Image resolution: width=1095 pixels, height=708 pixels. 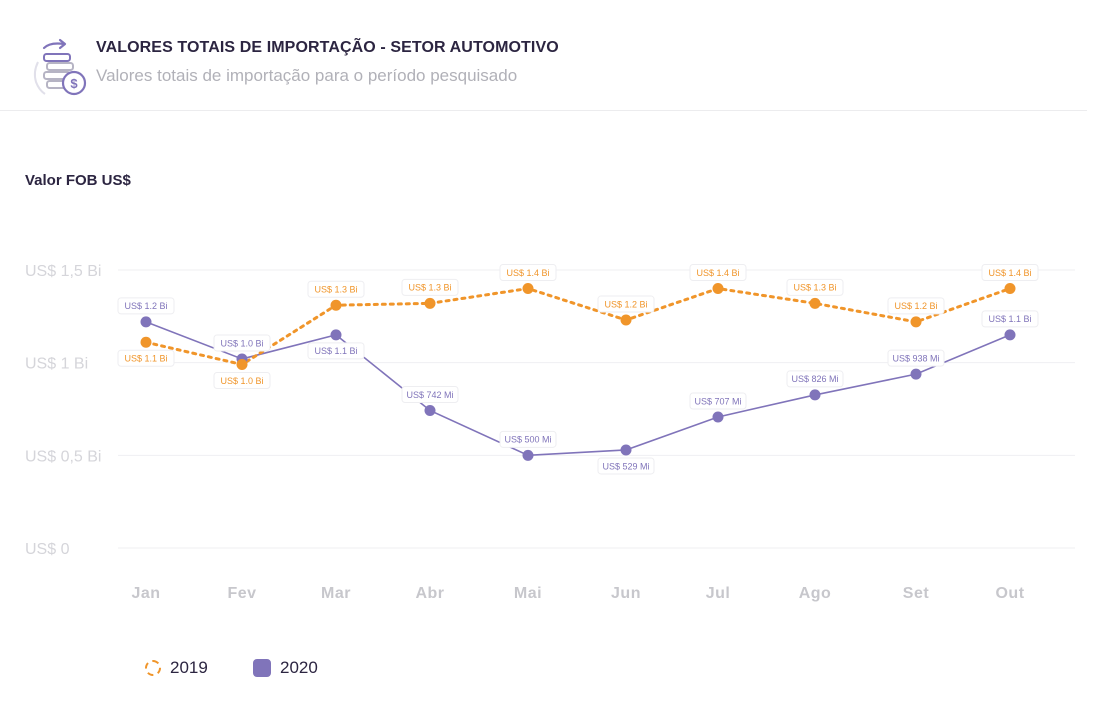 What do you see at coordinates (63, 271) in the screenshot?
I see `y-tick-label: US$ 1,5 Bi` at bounding box center [63, 271].